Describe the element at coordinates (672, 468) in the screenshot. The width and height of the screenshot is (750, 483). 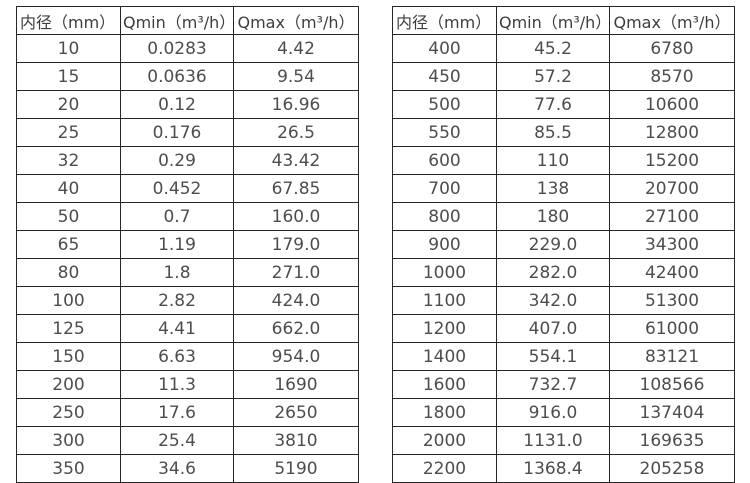
I see `table-cell: 205258` at that location.